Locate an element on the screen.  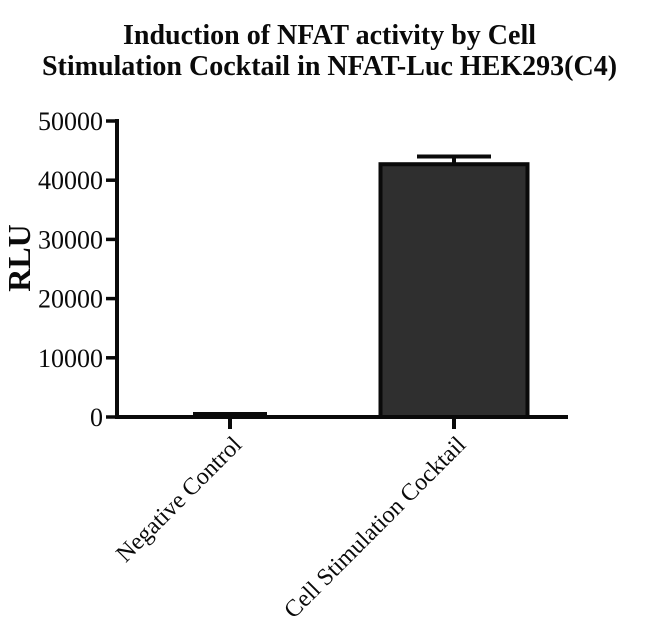
y-axis-tick-label: 30000 is located at coordinates (70, 239).